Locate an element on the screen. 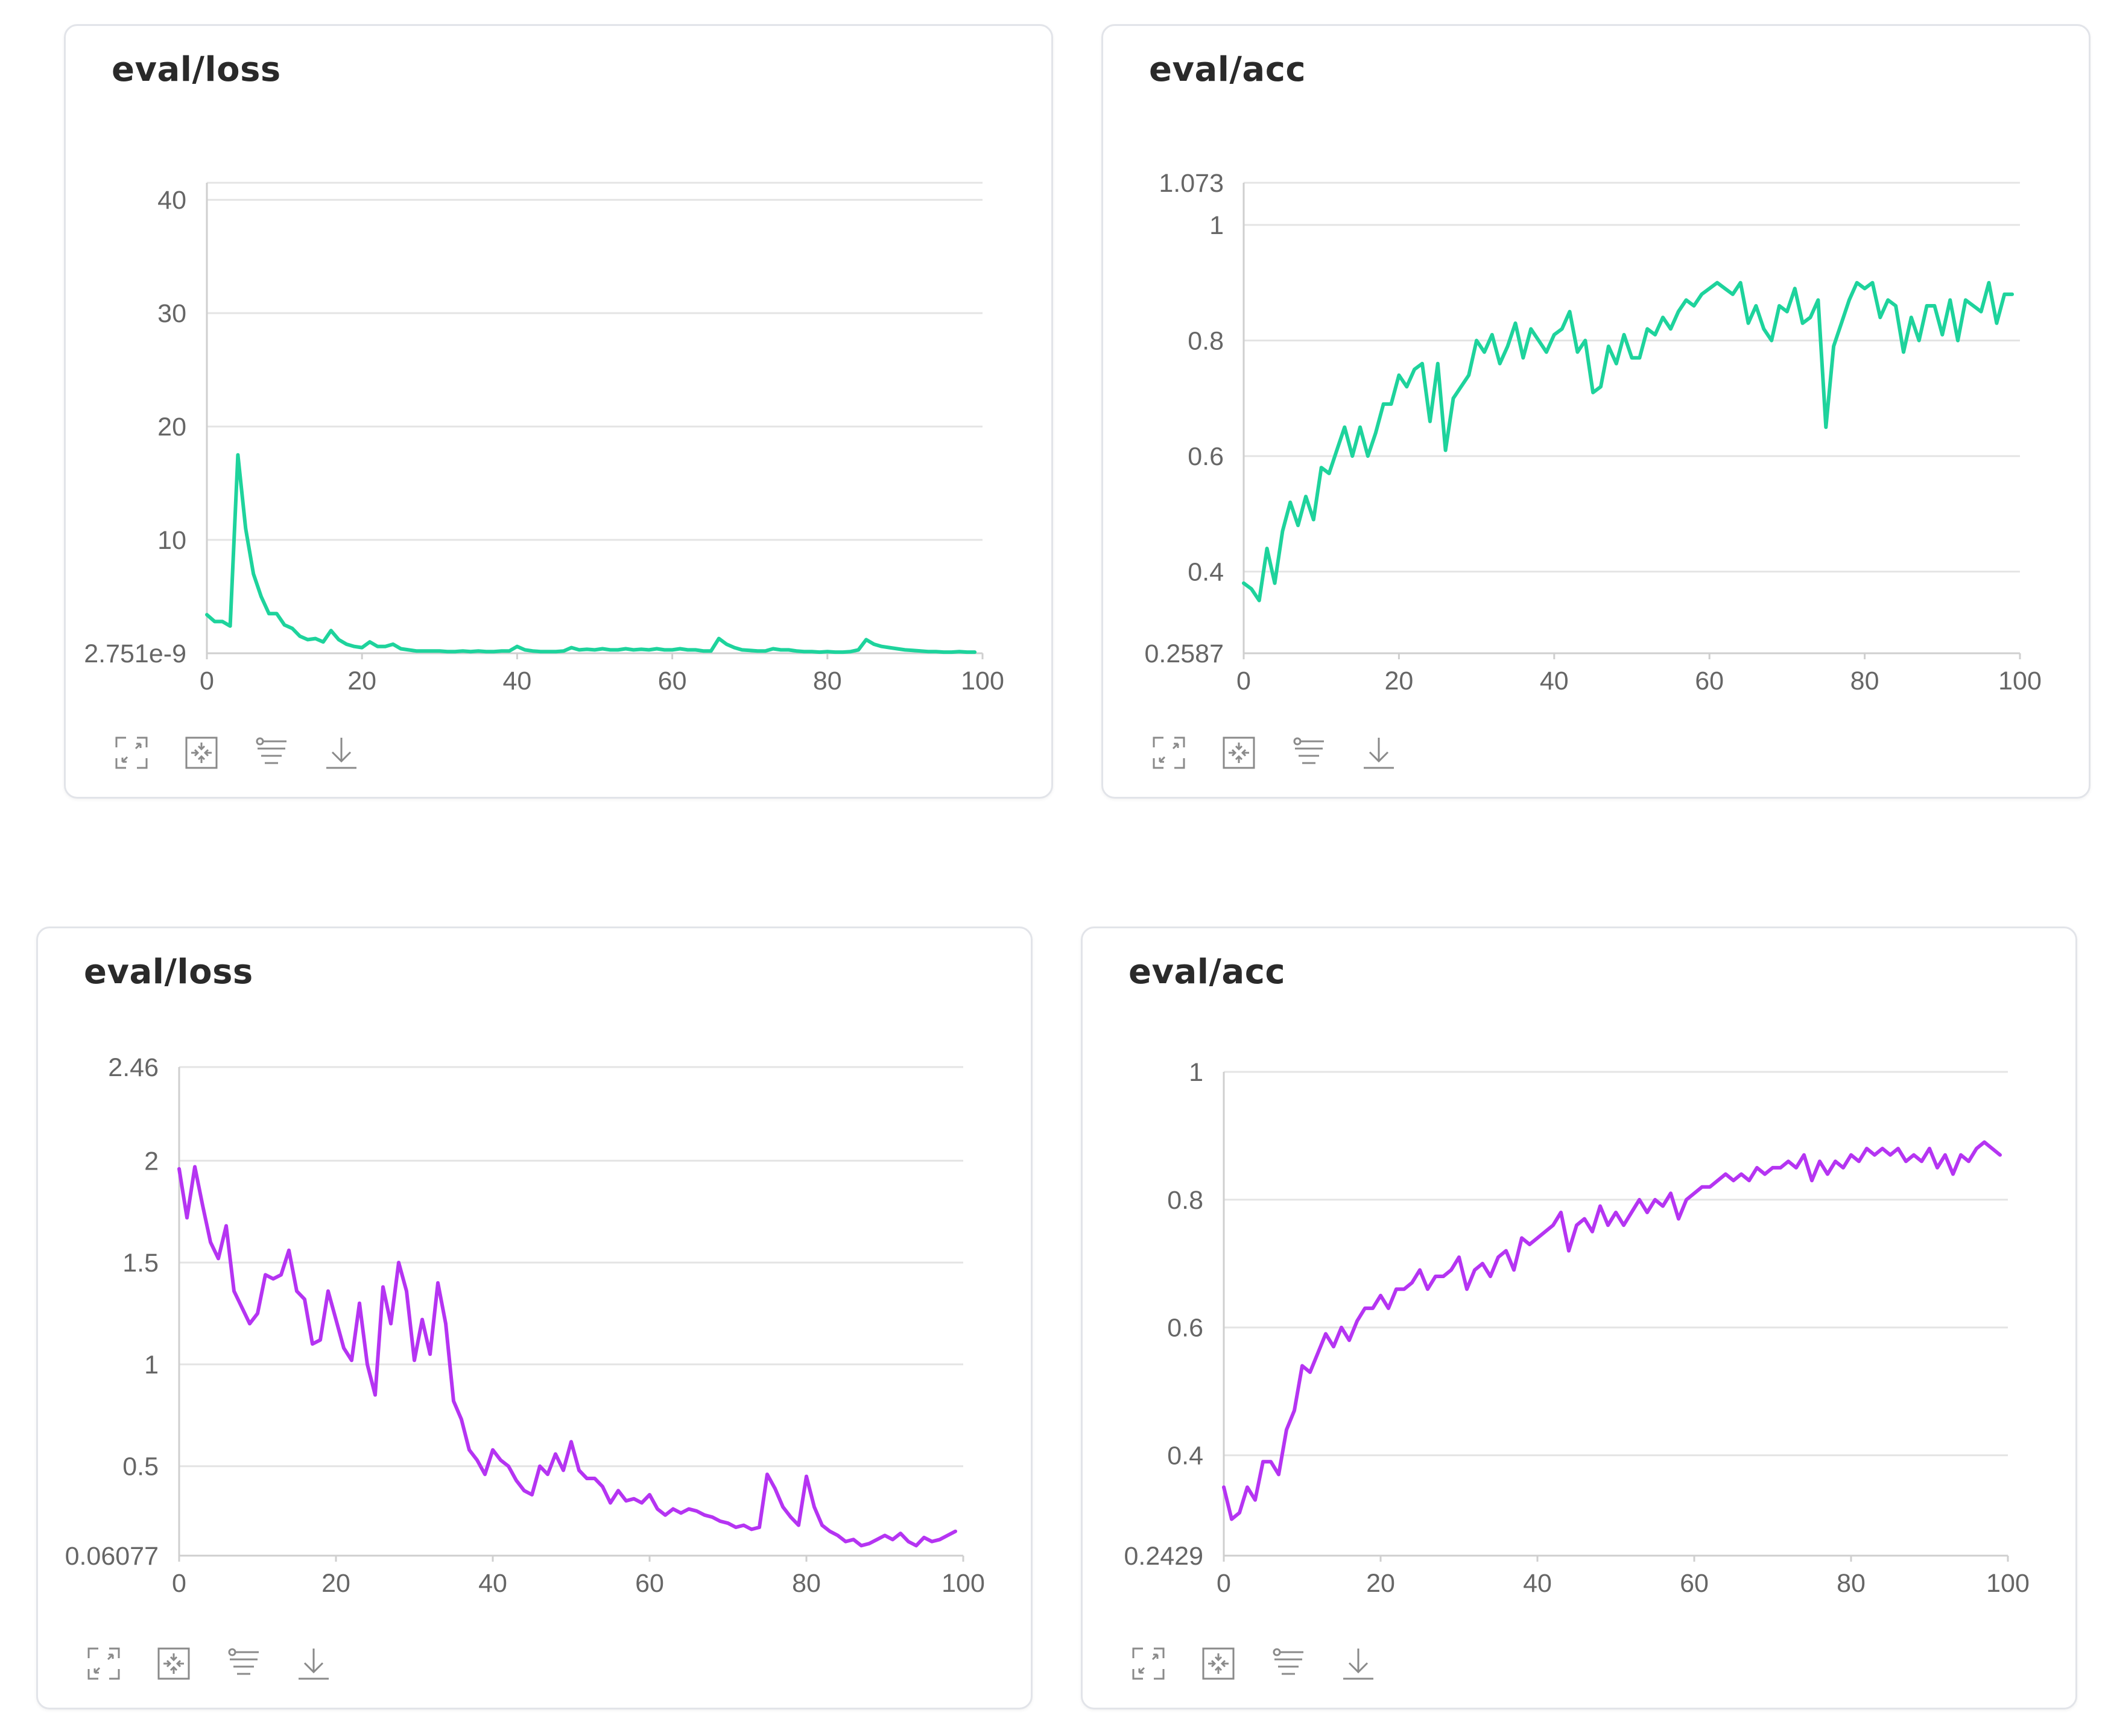  y-tick-label: 2.46 is located at coordinates (133, 1067).